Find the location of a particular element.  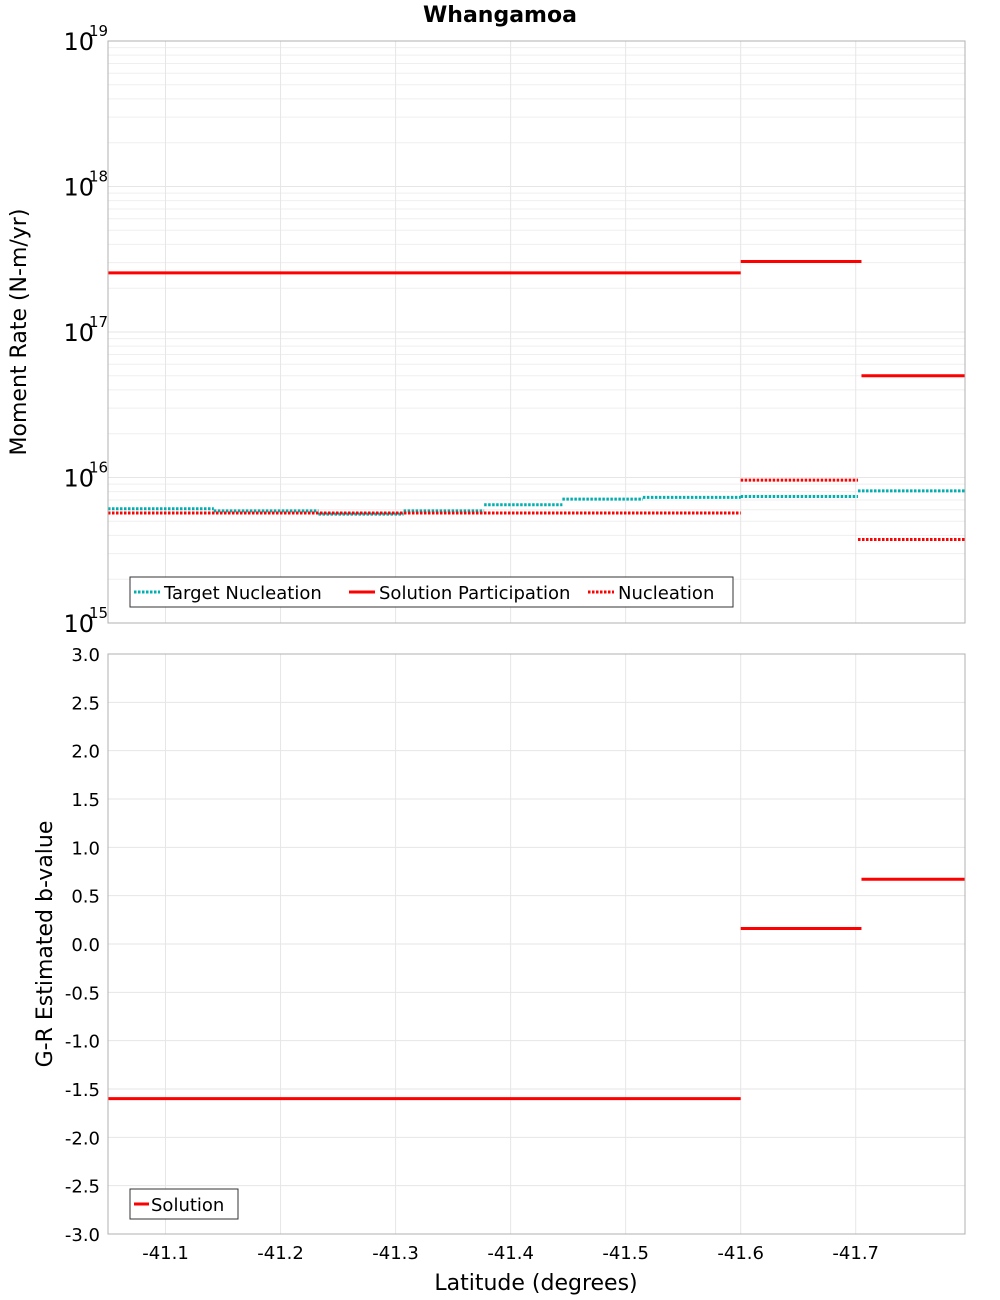

y-tick-label: -1.5 is located at coordinates (82, 1090).